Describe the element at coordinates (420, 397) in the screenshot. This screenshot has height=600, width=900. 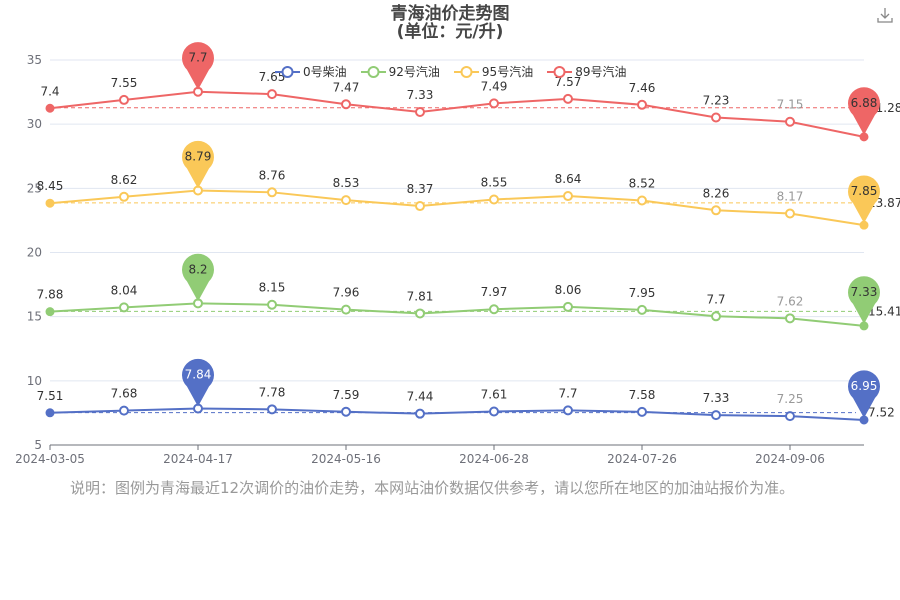
I see `data-label: 7.44` at that location.